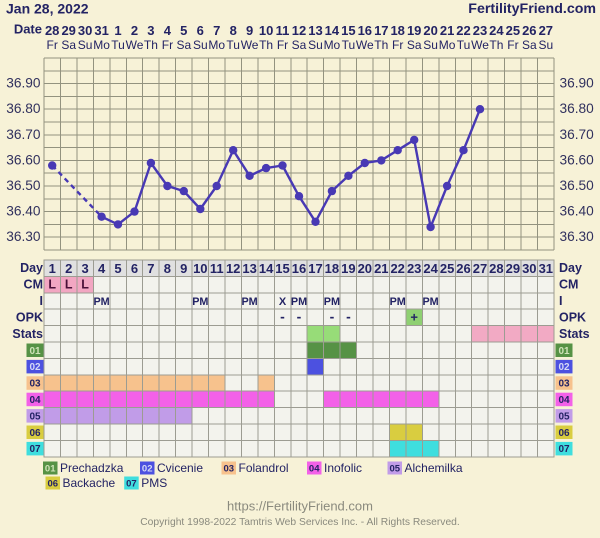 The width and height of the screenshot is (600, 538). Describe the element at coordinates (564, 367) in the screenshot. I see `svg-text: 02` at that location.